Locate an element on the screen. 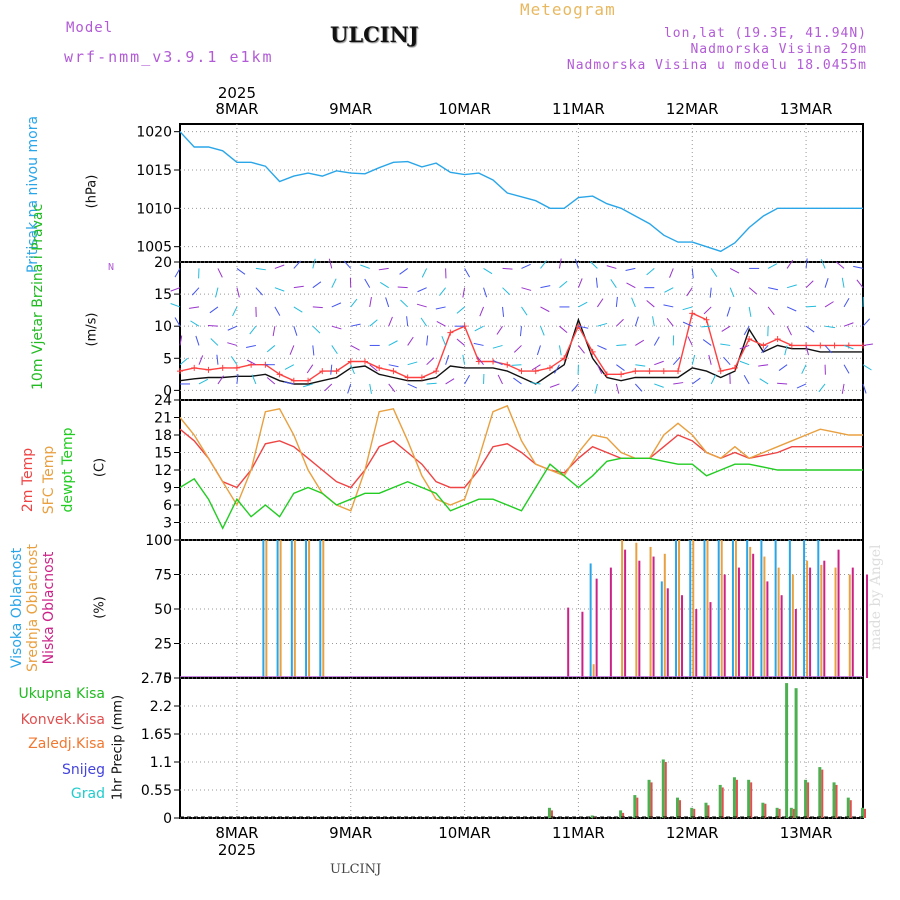  day-label: 13MAR is located at coordinates (806, 109).